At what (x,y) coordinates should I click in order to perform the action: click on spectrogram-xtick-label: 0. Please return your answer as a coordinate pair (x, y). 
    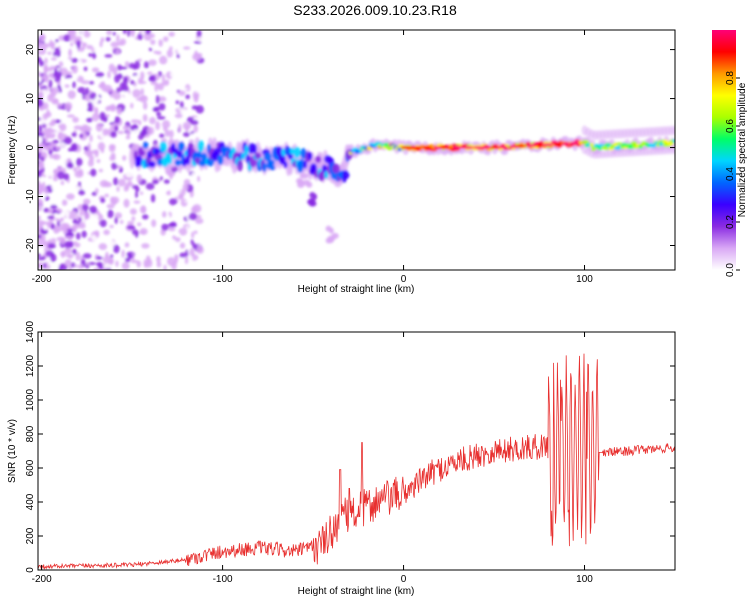
    Looking at the image, I should click on (404, 279).